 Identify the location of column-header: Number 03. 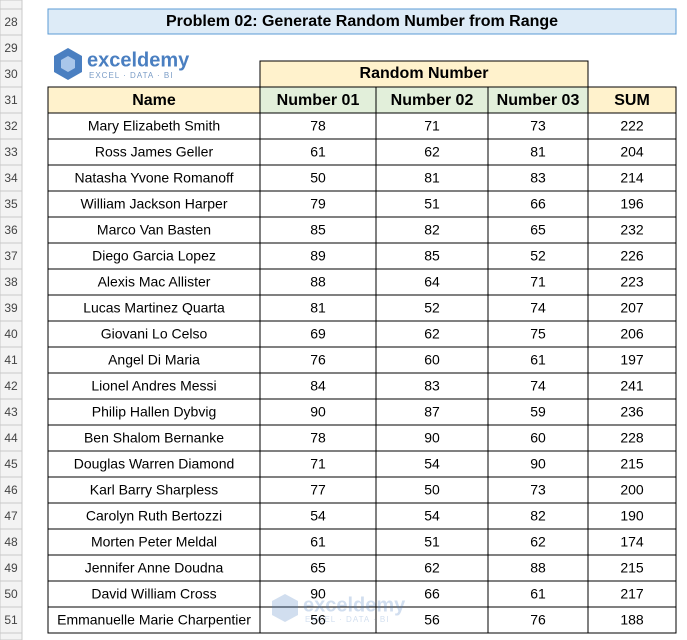
(538, 100).